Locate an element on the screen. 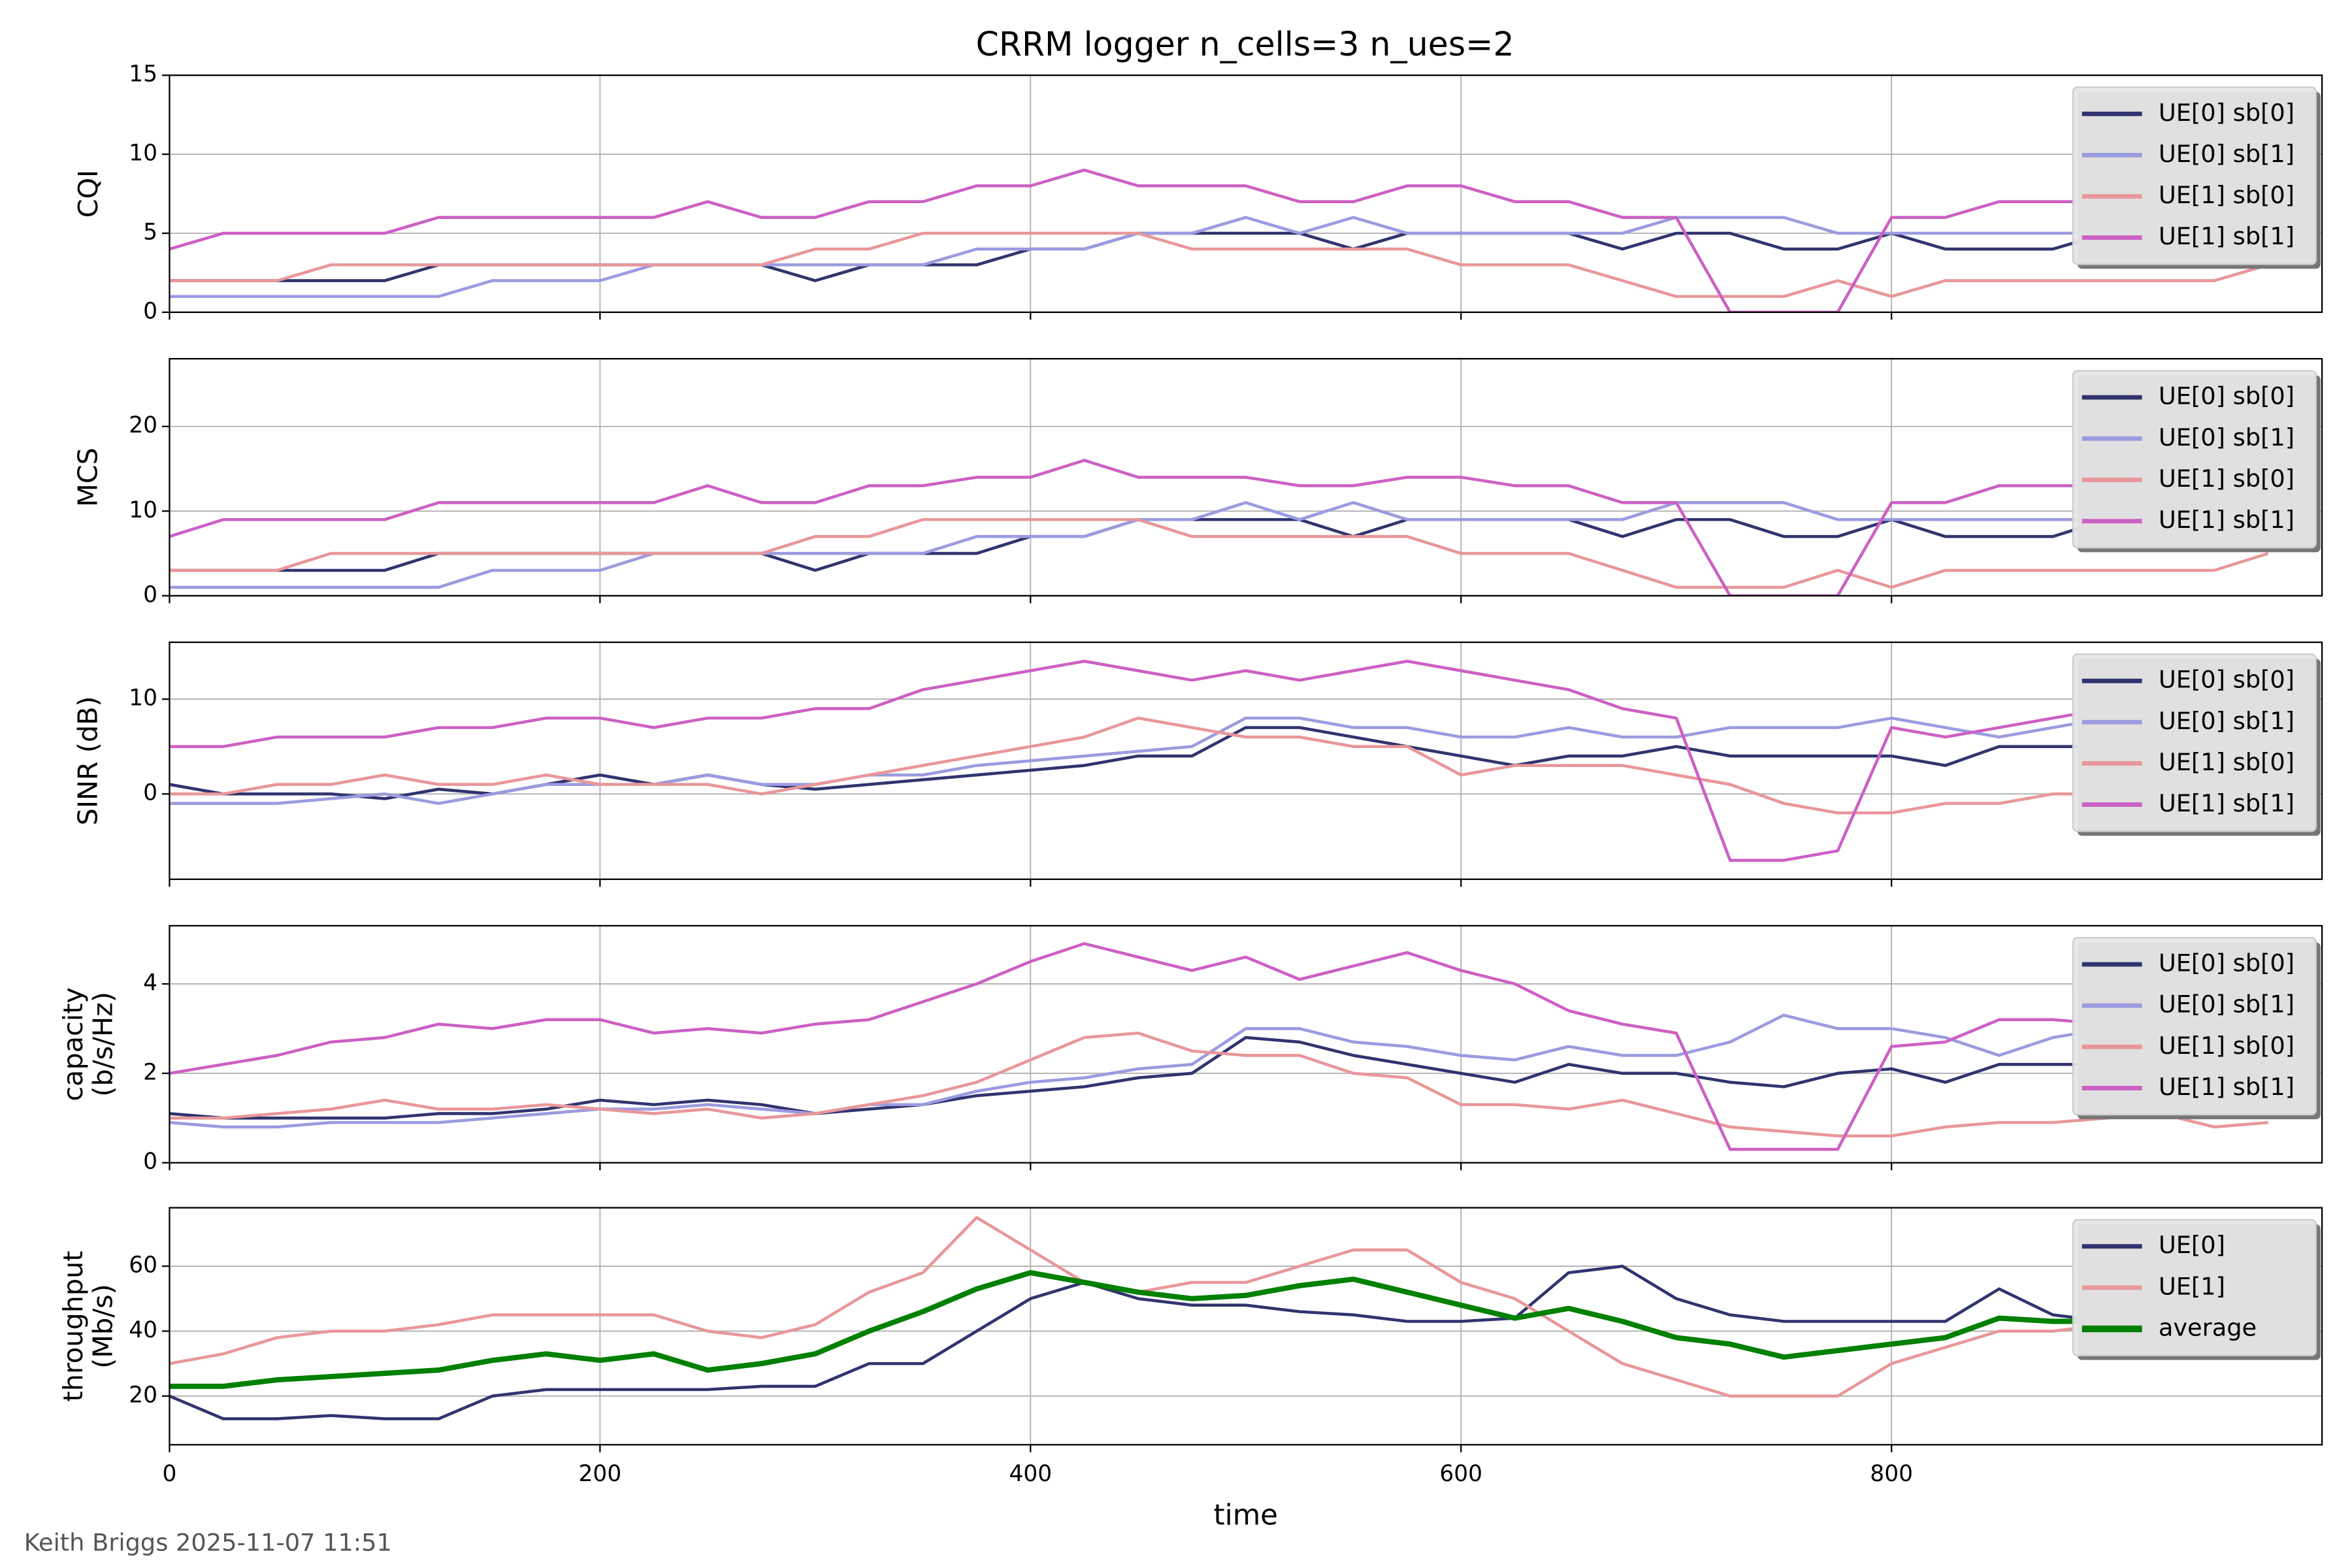 This screenshot has height=1568, width=2352. y-axis-label: CQI is located at coordinates (88, 194).